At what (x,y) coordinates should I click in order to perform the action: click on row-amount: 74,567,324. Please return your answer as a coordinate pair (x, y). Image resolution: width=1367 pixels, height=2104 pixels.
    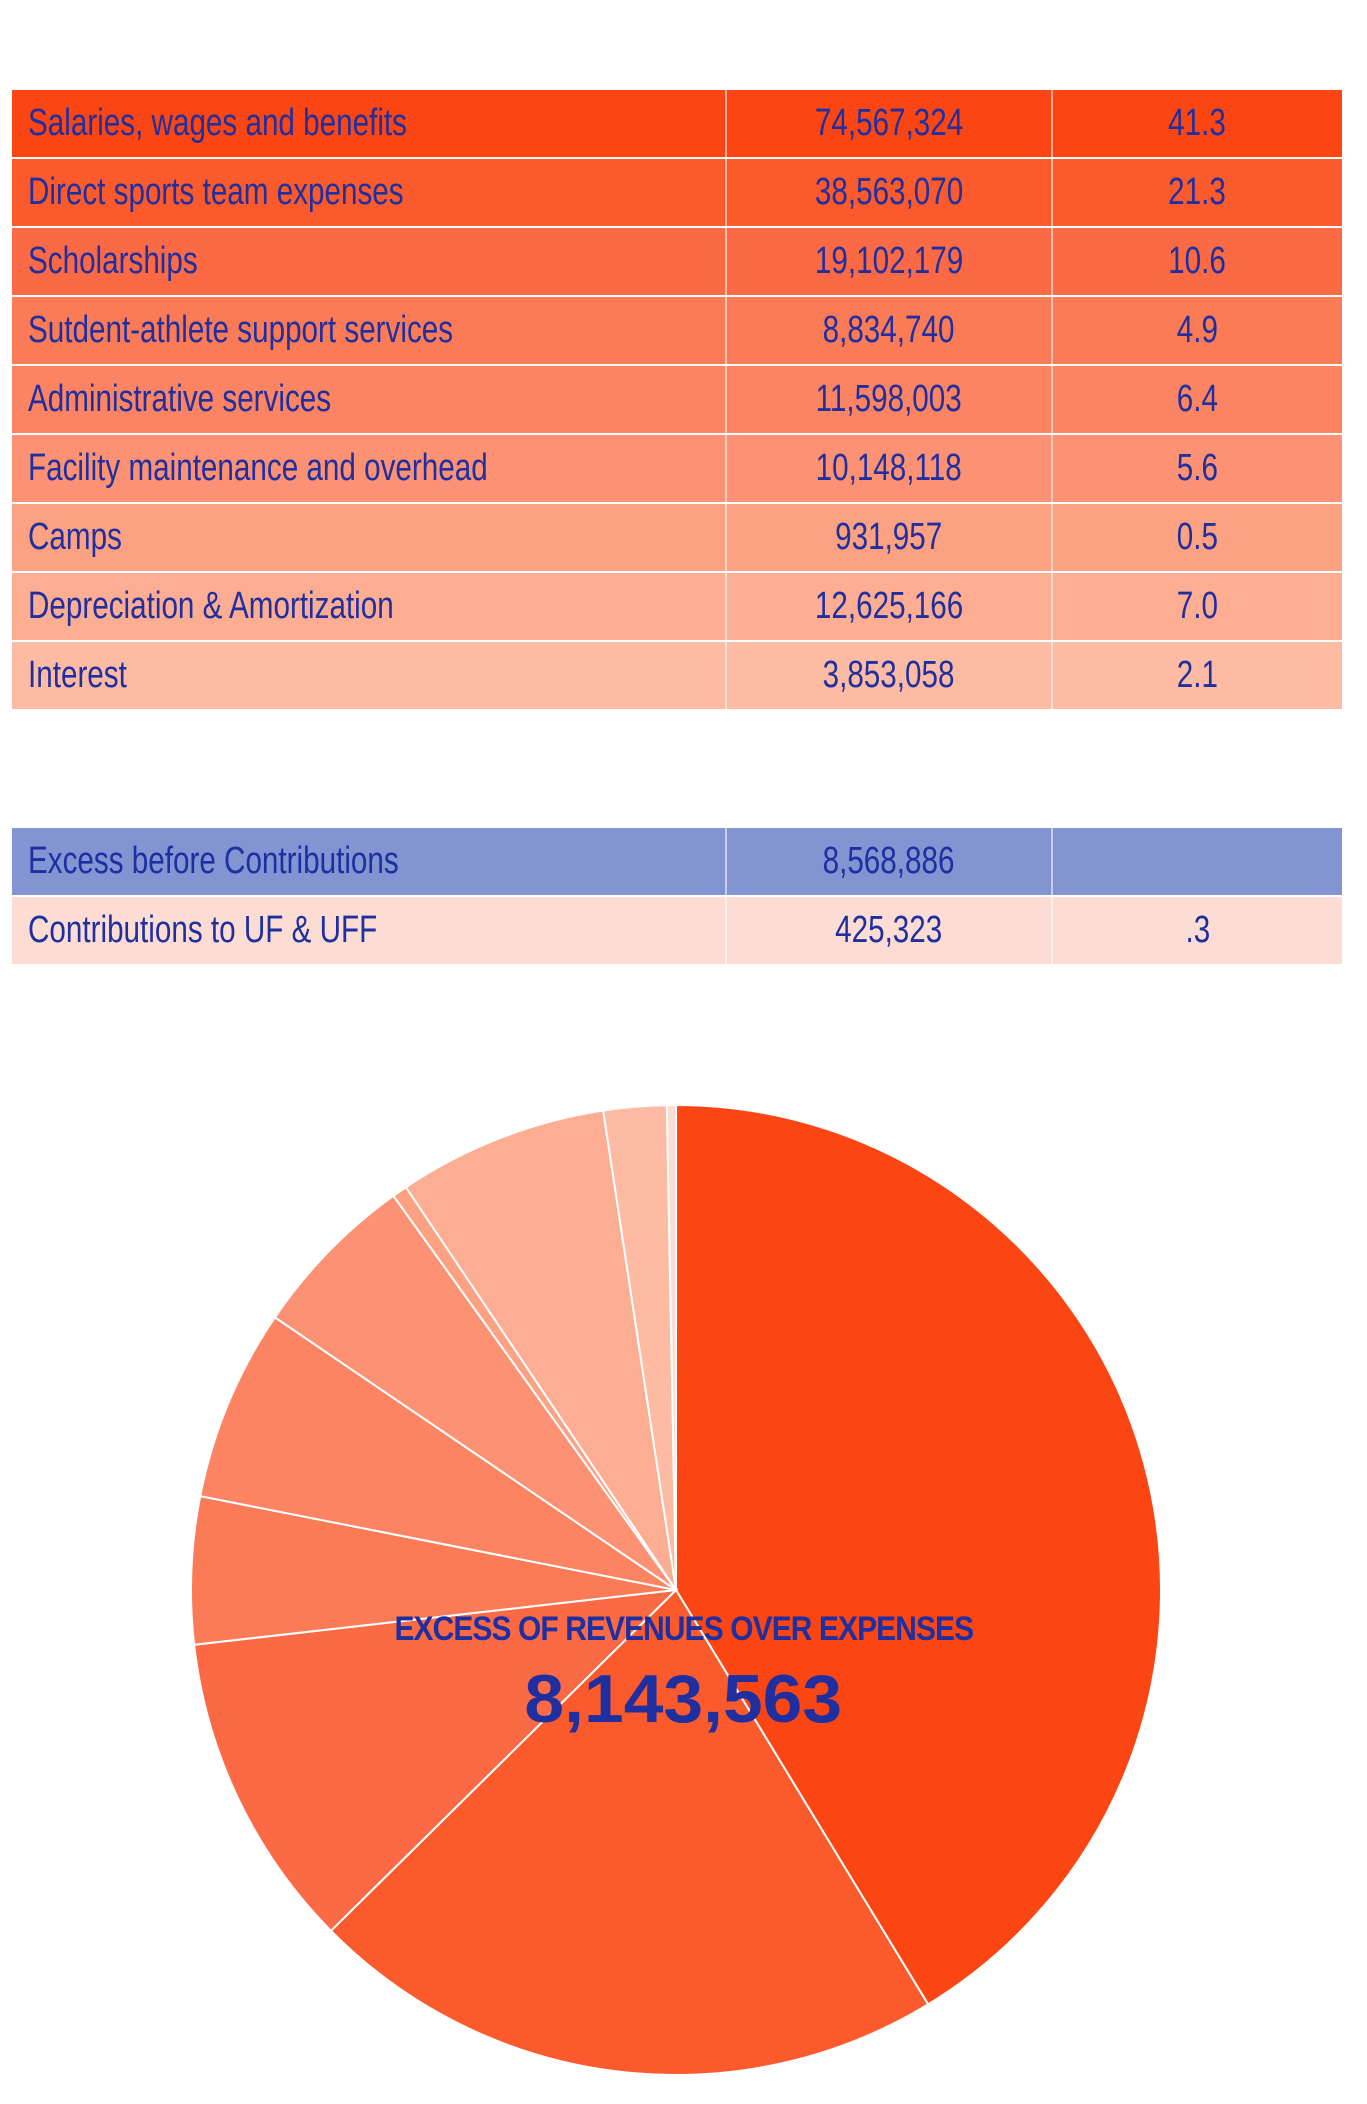
    Looking at the image, I should click on (889, 123).